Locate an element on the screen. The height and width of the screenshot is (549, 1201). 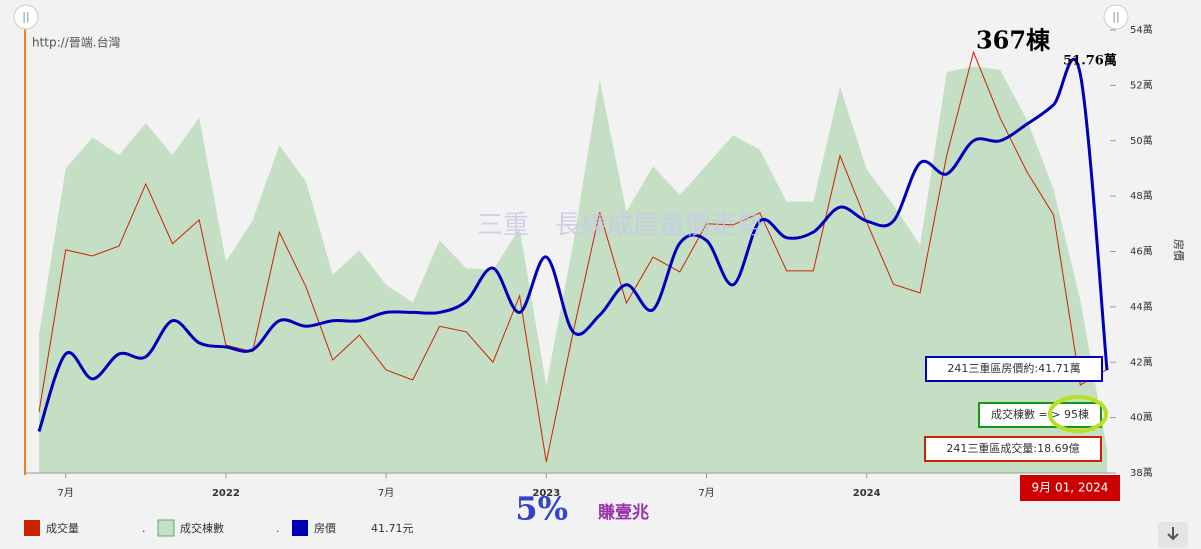
source-url: http://晉端.台灣 is located at coordinates (76, 42).